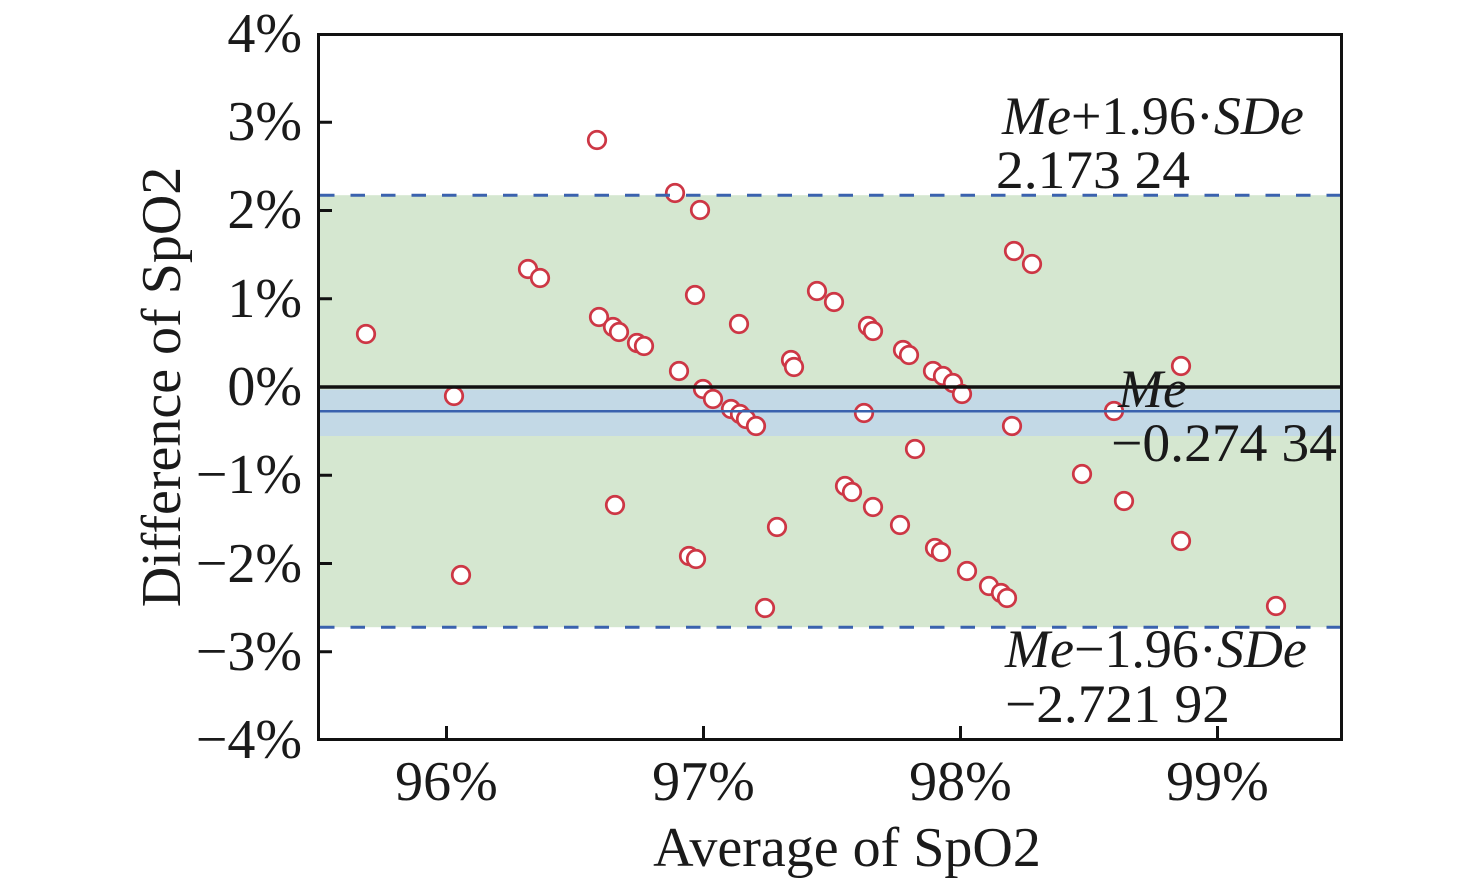  Describe the element at coordinates (264, 122) in the screenshot. I see `svg-text: 3%` at that location.